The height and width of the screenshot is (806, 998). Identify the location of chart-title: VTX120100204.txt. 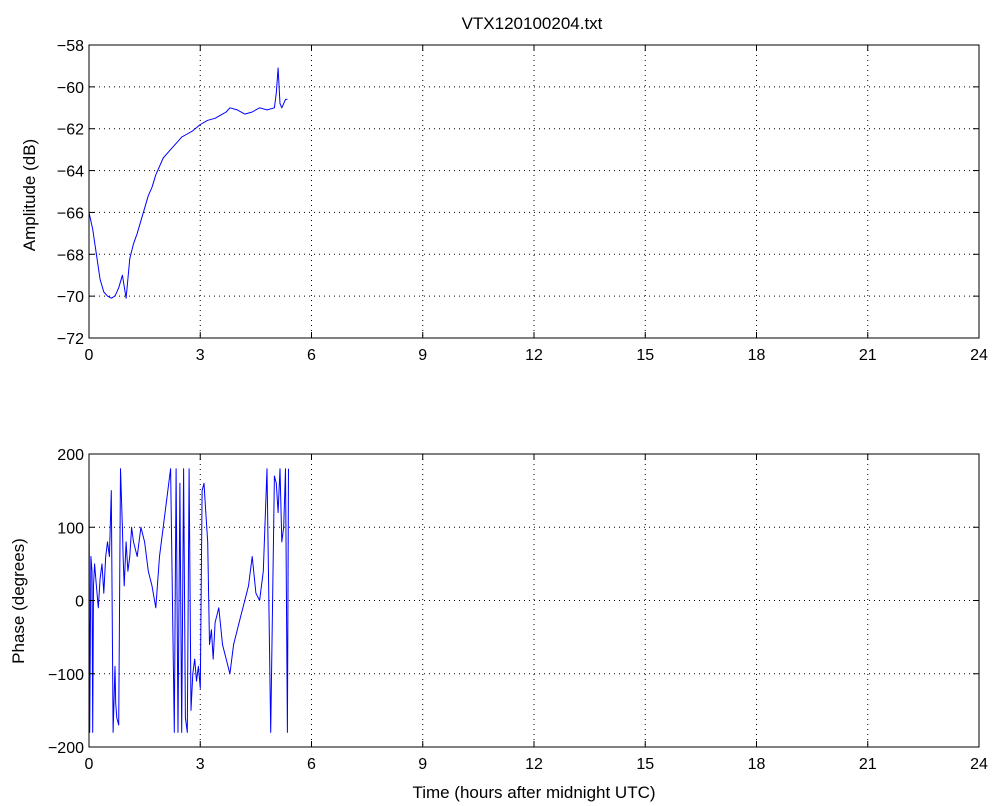
(532, 23).